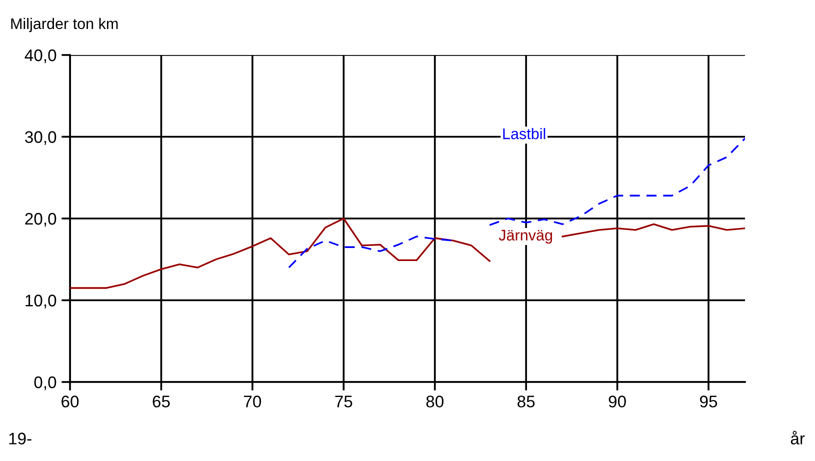 The image size is (815, 461). What do you see at coordinates (20, 438) in the screenshot?
I see `text: 19-` at bounding box center [20, 438].